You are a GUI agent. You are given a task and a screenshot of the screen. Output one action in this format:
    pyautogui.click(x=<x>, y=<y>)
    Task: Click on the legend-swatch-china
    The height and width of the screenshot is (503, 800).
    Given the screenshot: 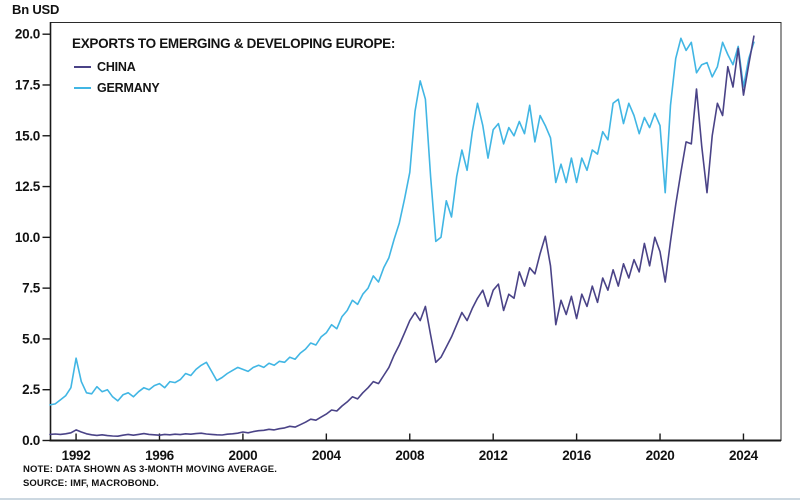 What is the action you would take?
    pyautogui.click(x=82, y=66)
    